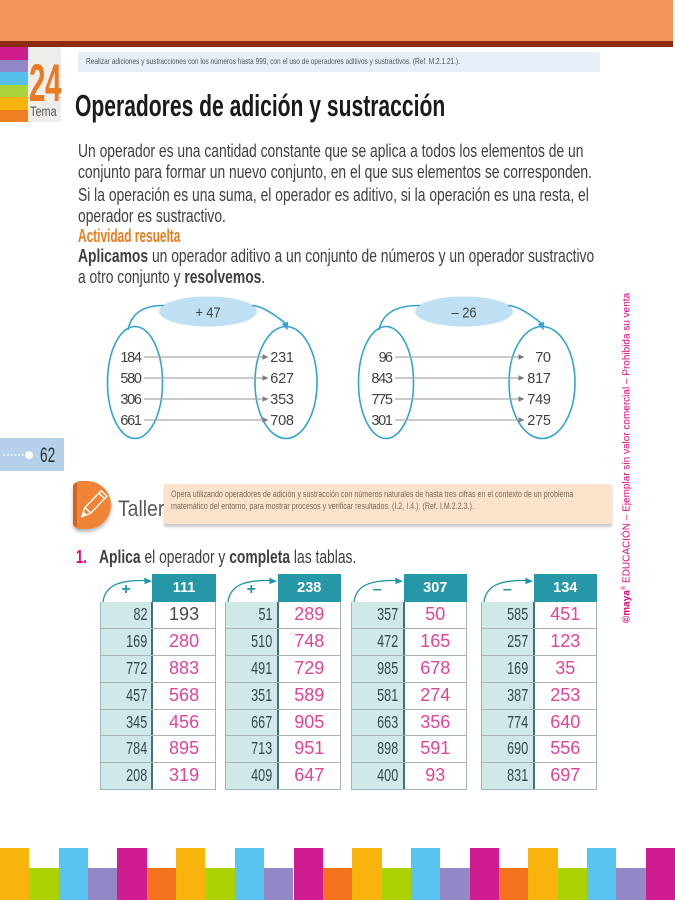 The height and width of the screenshot is (900, 675). What do you see at coordinates (282, 358) in the screenshot?
I see `svg-text: 231` at bounding box center [282, 358].